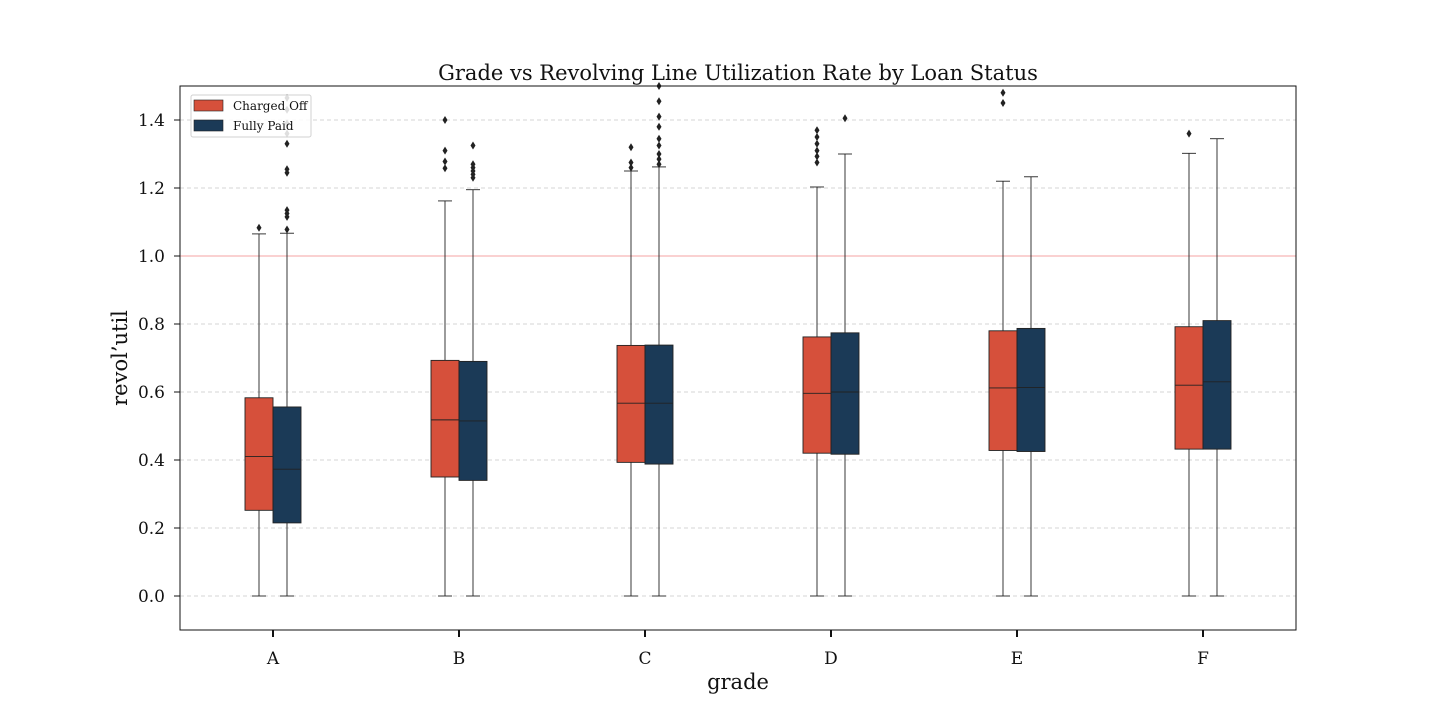 This screenshot has width=1440, height=720. I want to click on legend-label: Fully Paid, so click(263, 126).